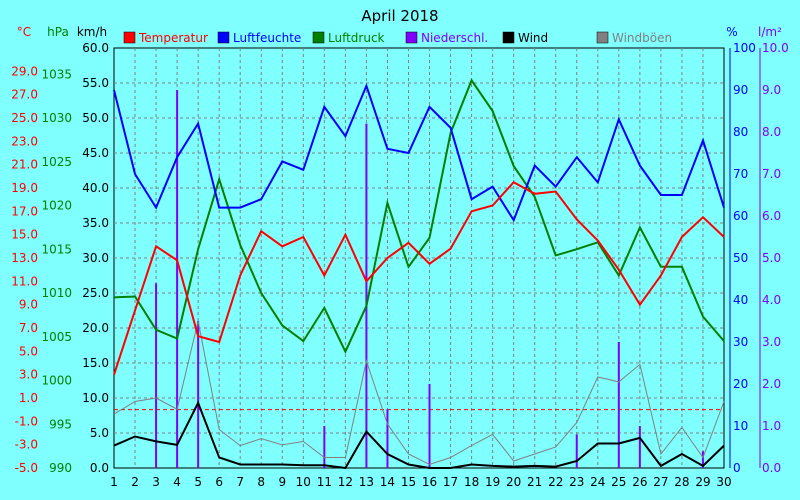  What do you see at coordinates (555, 482) in the screenshot?
I see `x-tick-label: 22` at bounding box center [555, 482].